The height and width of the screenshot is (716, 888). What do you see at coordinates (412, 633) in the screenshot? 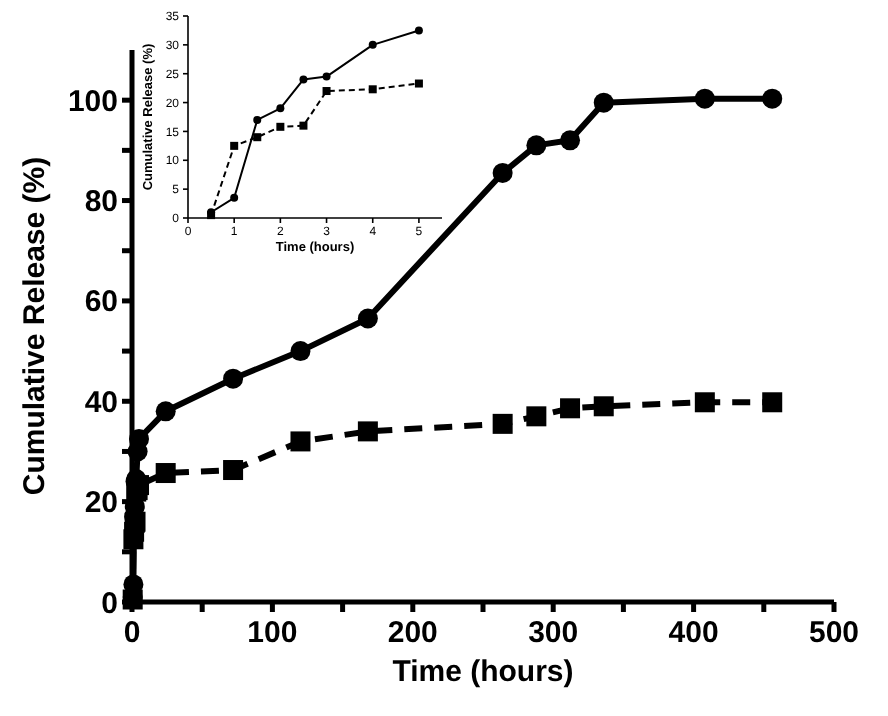
I see `x-tick-label: 200` at bounding box center [412, 633].